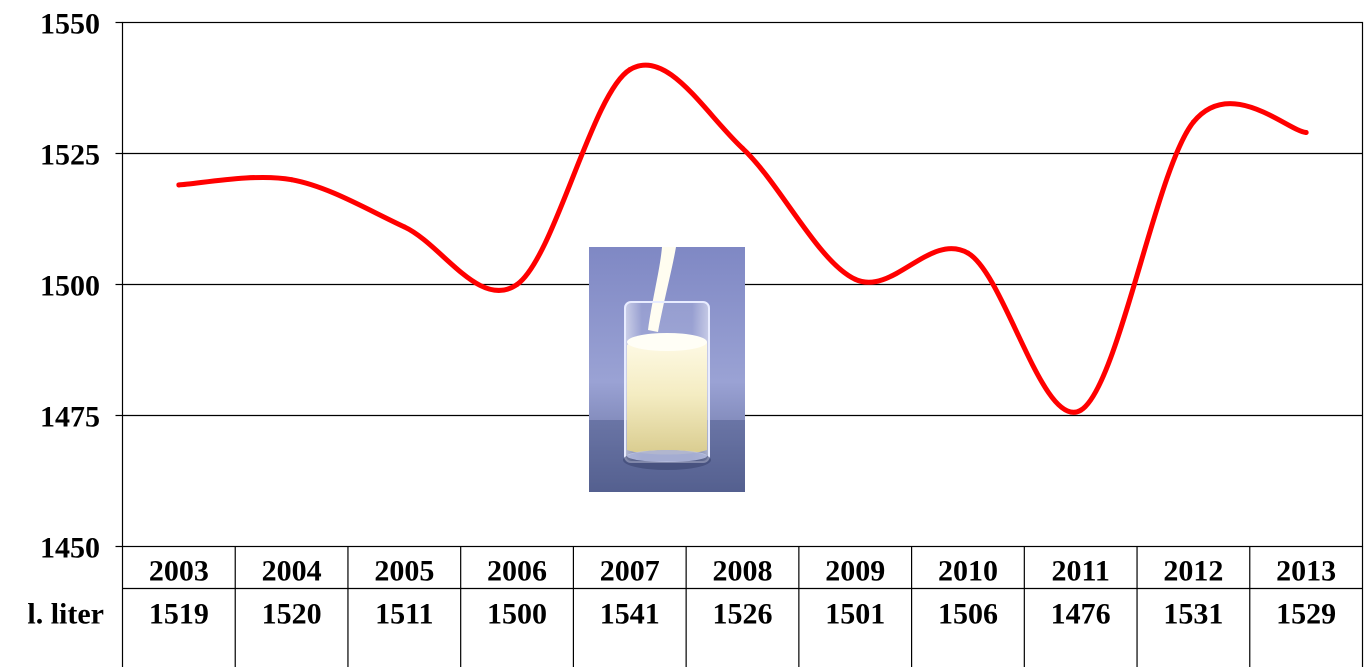 This screenshot has width=1369, height=667. What do you see at coordinates (292, 180) in the screenshot?
I see `data-point-2004` at bounding box center [292, 180].